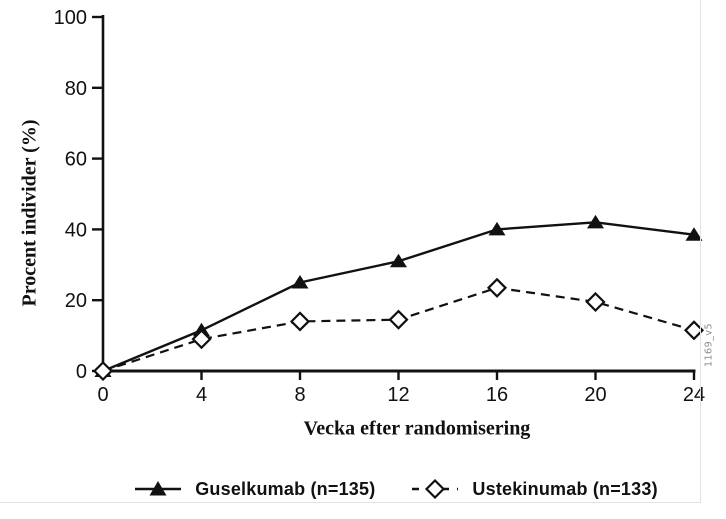 This screenshot has width=726, height=519. Describe the element at coordinates (398, 395) in the screenshot. I see `x-tick-label: 12` at that location.